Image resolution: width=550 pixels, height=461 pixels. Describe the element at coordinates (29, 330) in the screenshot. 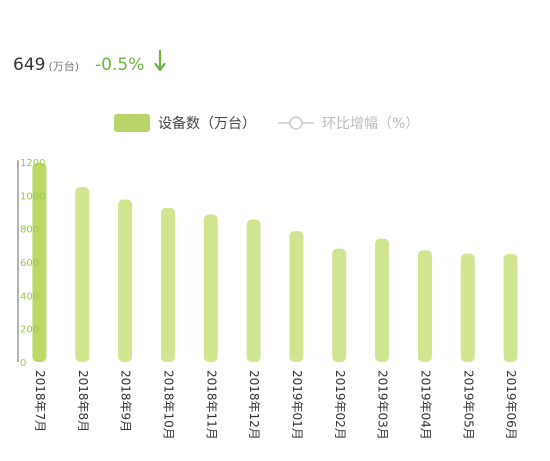

I see `y-tick-label-1: 200` at that location.